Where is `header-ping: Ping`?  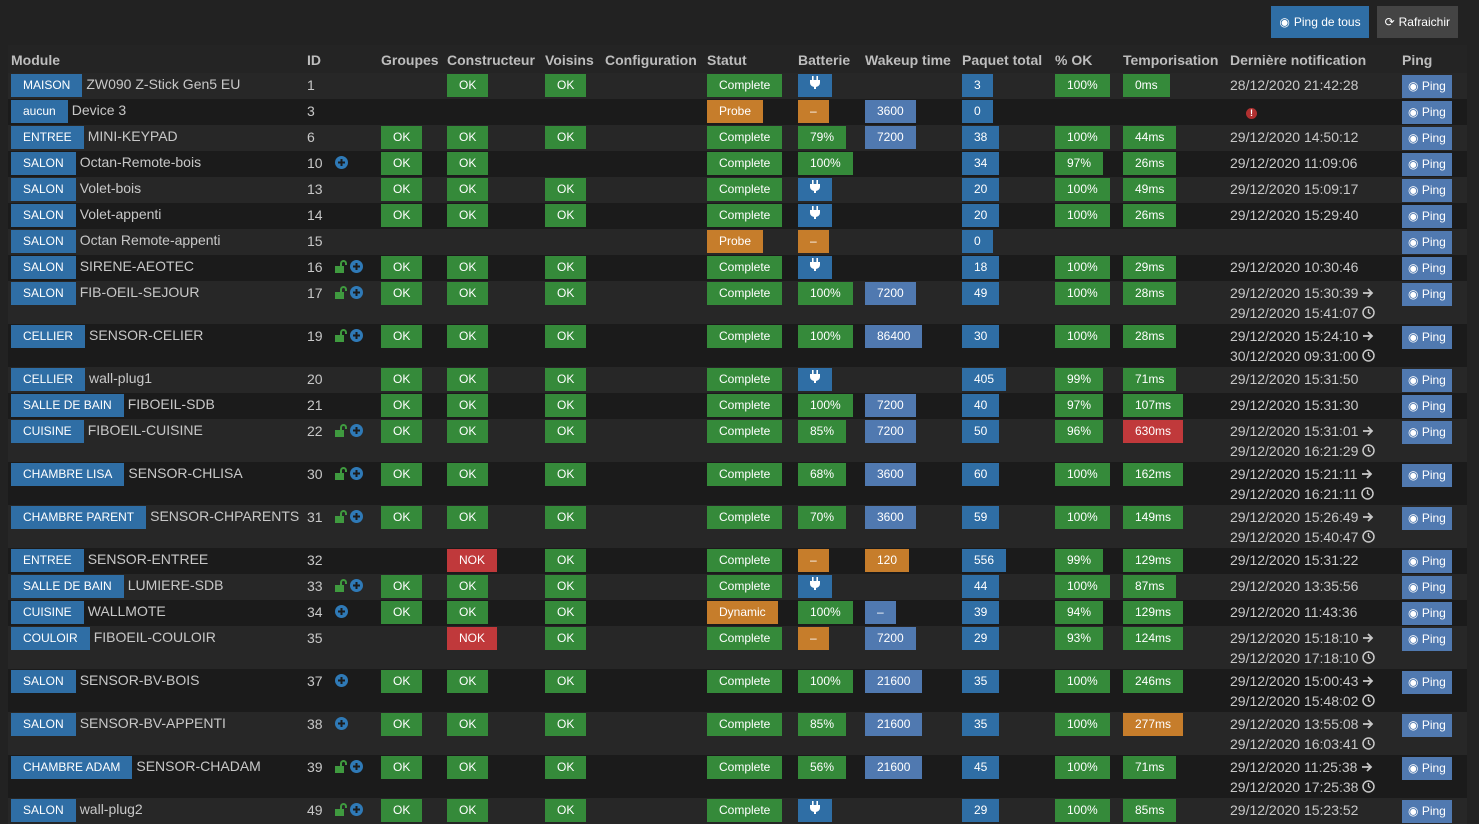
header-ping: Ping is located at coordinates (1433, 59).